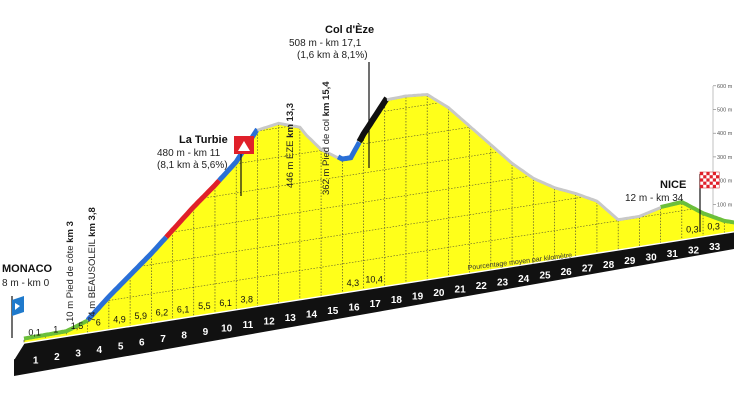  I want to click on eze-line1: 508 m - km 17,1, so click(325, 43).